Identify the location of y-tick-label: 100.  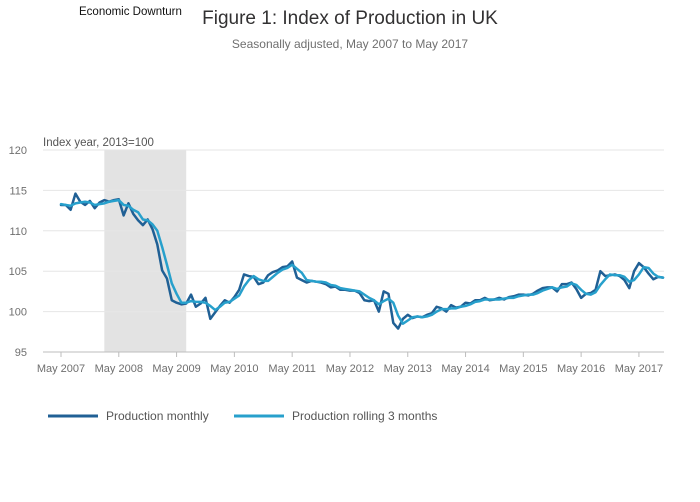
(18, 313).